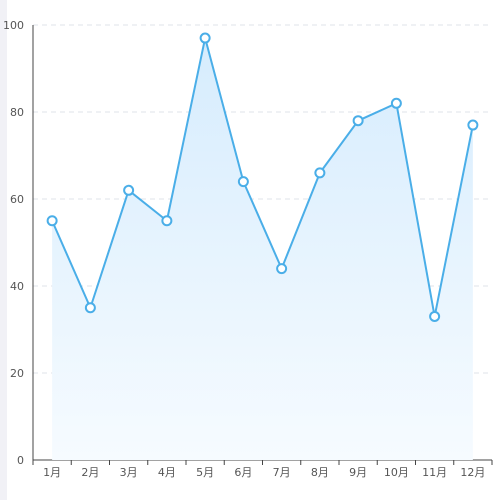  What do you see at coordinates (264, 472) in the screenshot?
I see `x-tick-labels: 1月 2月 3月 4月 5月 6月 7月 8月 9月 10月 11月 12月` at bounding box center [264, 472].